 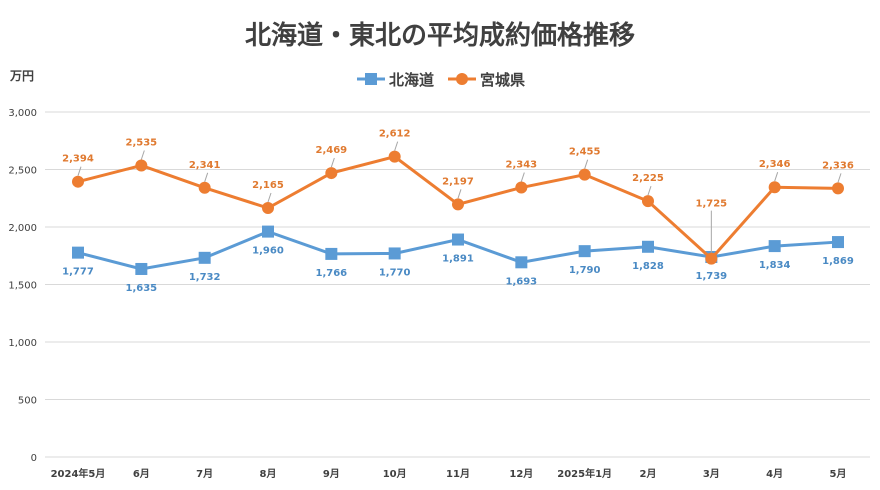 What do you see at coordinates (584, 473) in the screenshot?
I see `x-tick-label: 2025年1月` at bounding box center [584, 473].